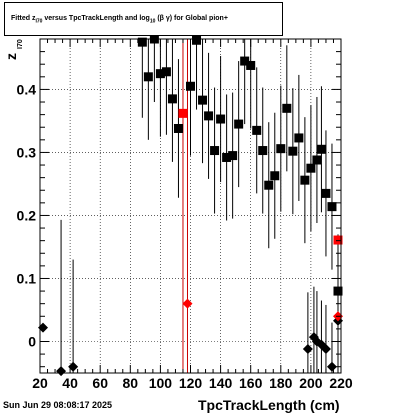  Describe the element at coordinates (27, 278) in the screenshot. I see `y-tick-label: 0.1` at that location.